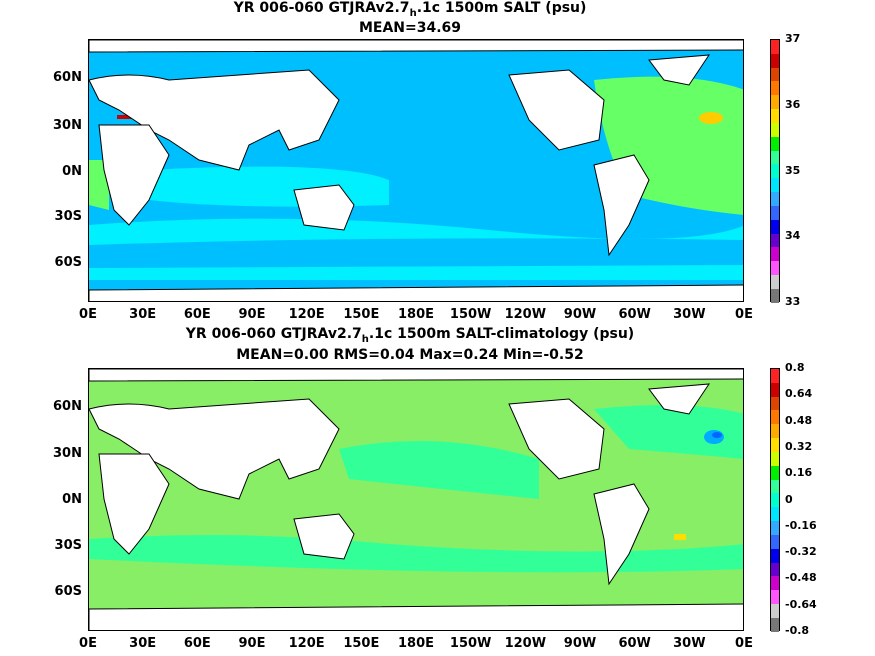 The height and width of the screenshot is (656, 875). What do you see at coordinates (580, 314) in the screenshot?
I see `panel1-xtick: 90W` at bounding box center [580, 314].